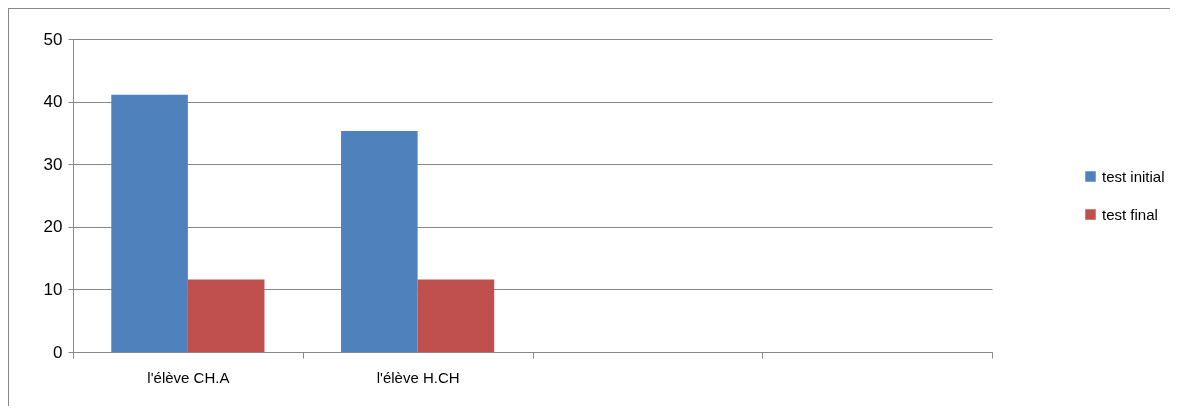 The image size is (1180, 416). I want to click on y-tick-label: 0, so click(58, 352).